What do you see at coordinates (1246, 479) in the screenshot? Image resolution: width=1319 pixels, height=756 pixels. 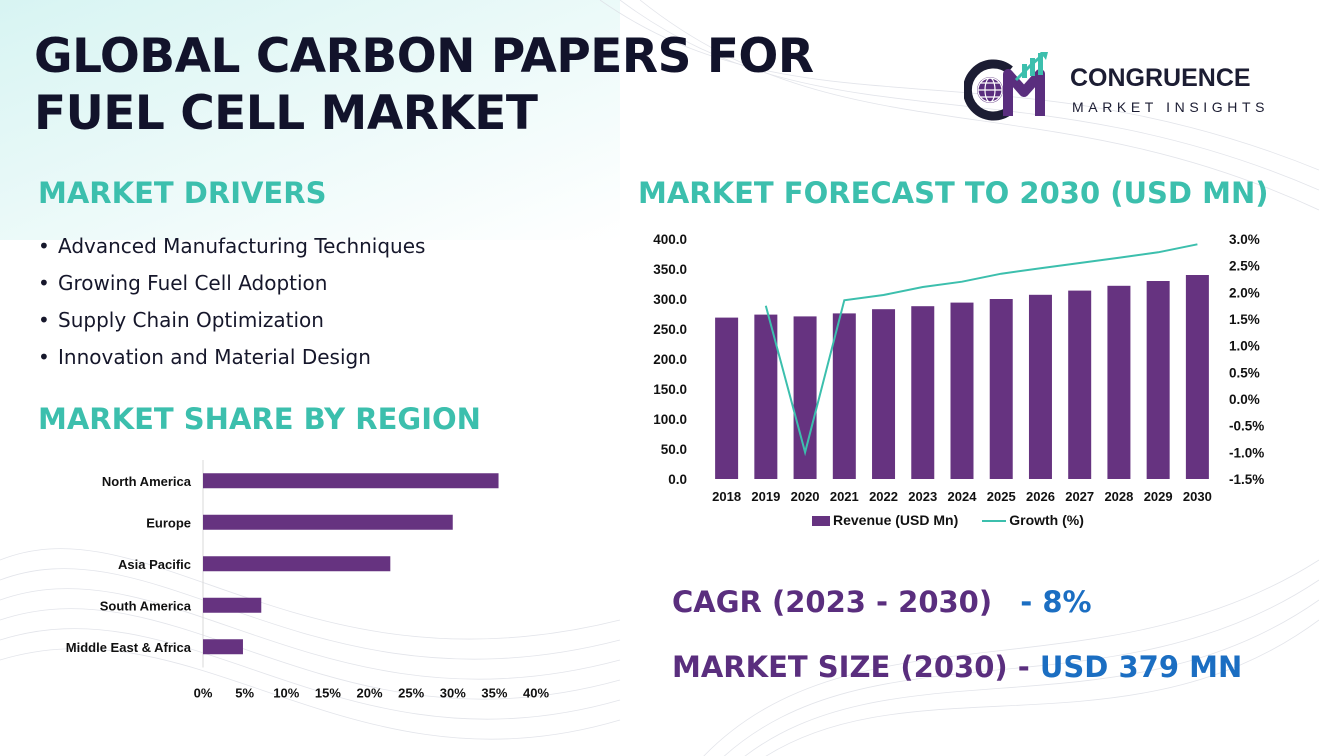 I see `forecast-y2-tick-label: -1.5%` at bounding box center [1246, 479].